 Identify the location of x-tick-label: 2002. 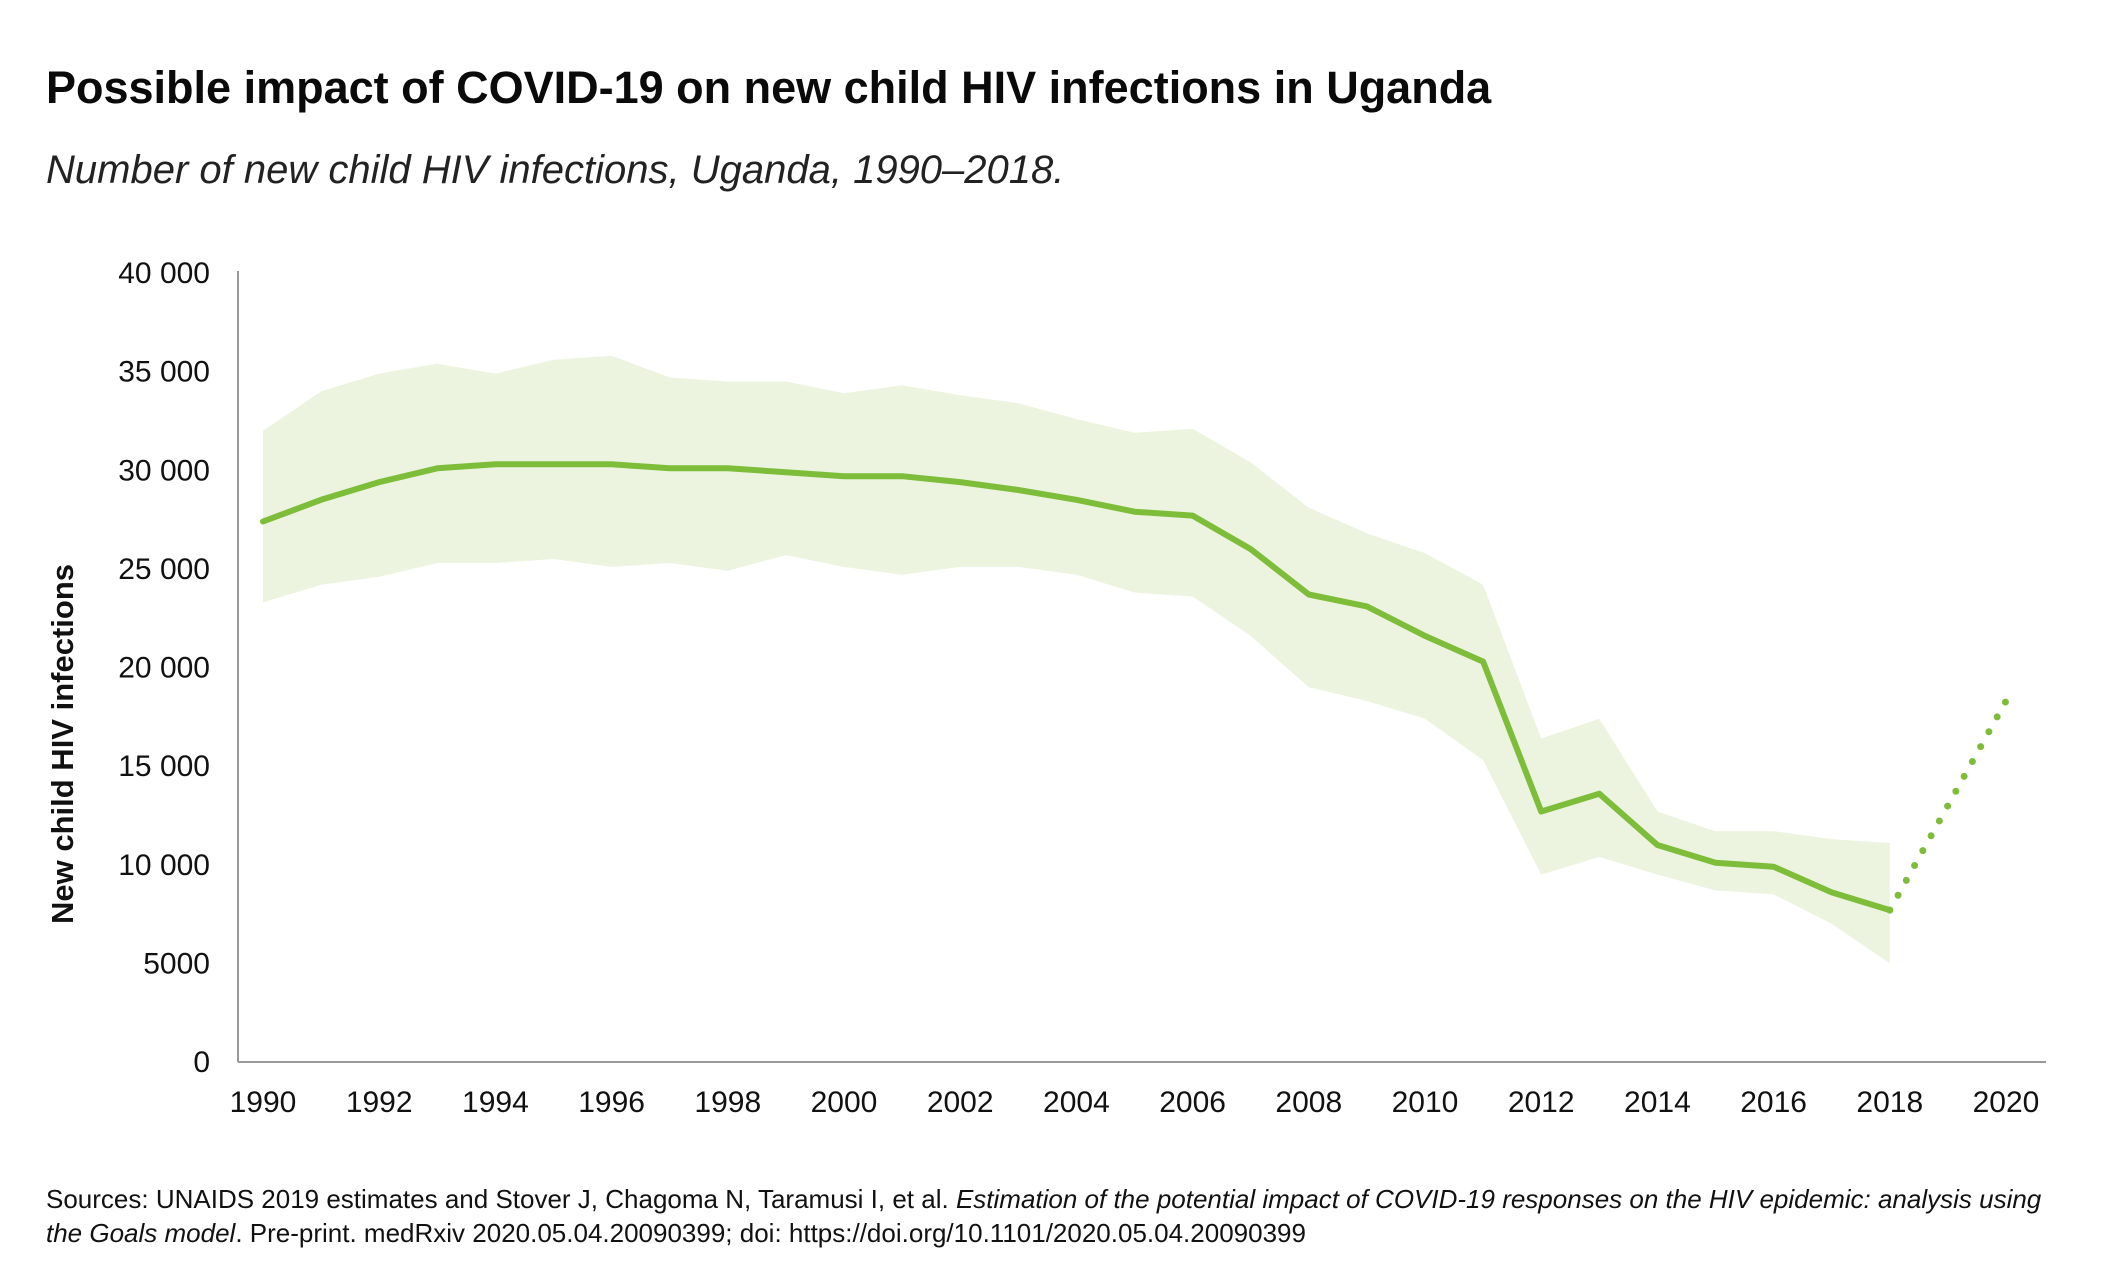
(960, 1102).